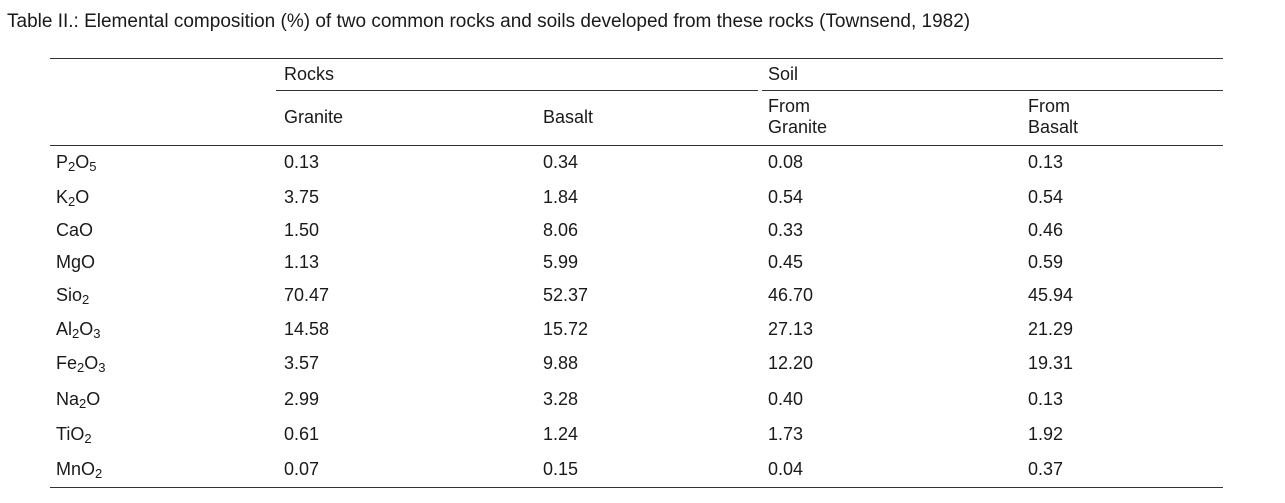  Describe the element at coordinates (302, 230) in the screenshot. I see `cell-granite: 1.50` at that location.